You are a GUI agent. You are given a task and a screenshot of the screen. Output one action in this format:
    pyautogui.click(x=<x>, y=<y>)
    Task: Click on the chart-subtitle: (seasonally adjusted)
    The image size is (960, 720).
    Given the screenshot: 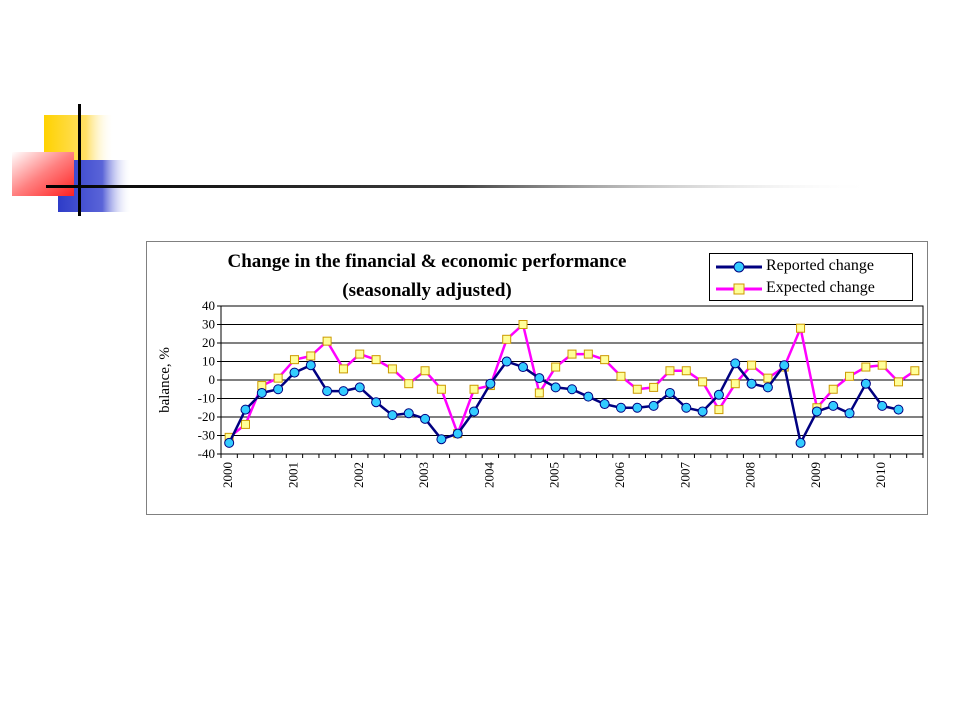 What is the action you would take?
    pyautogui.click(x=427, y=290)
    